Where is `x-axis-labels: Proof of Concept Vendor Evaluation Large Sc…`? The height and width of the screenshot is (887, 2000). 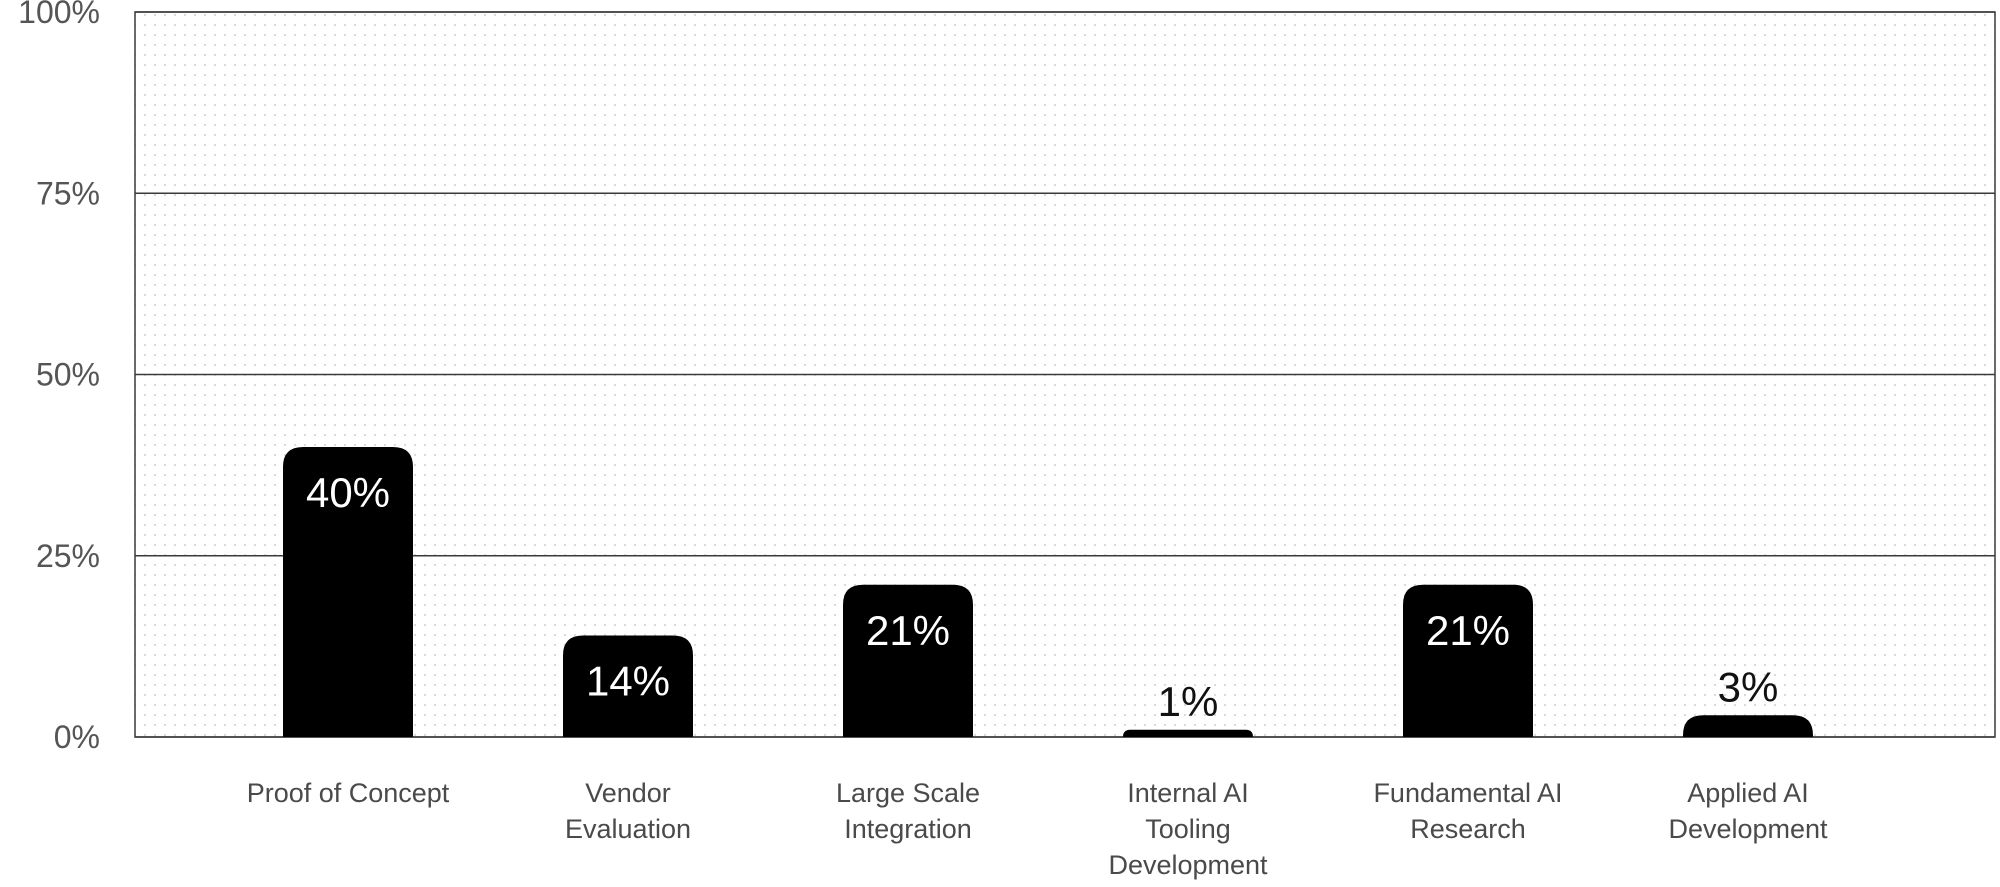
x-axis-labels: Proof of Concept Vendor Evaluation Large Sc… is located at coordinates (1037, 829).